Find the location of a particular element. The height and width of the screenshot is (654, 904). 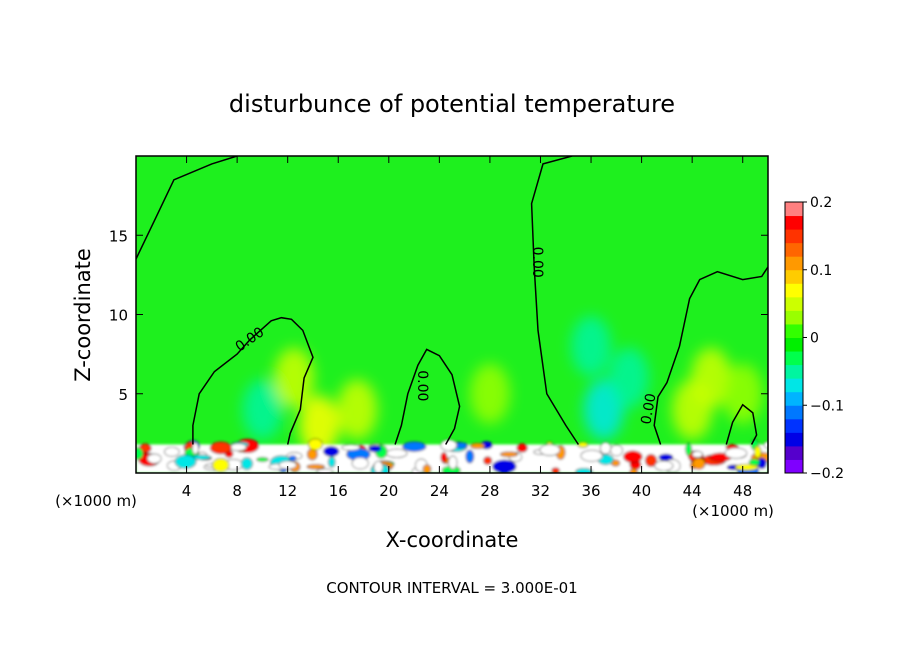

x-tick-label: 24 is located at coordinates (439, 491).